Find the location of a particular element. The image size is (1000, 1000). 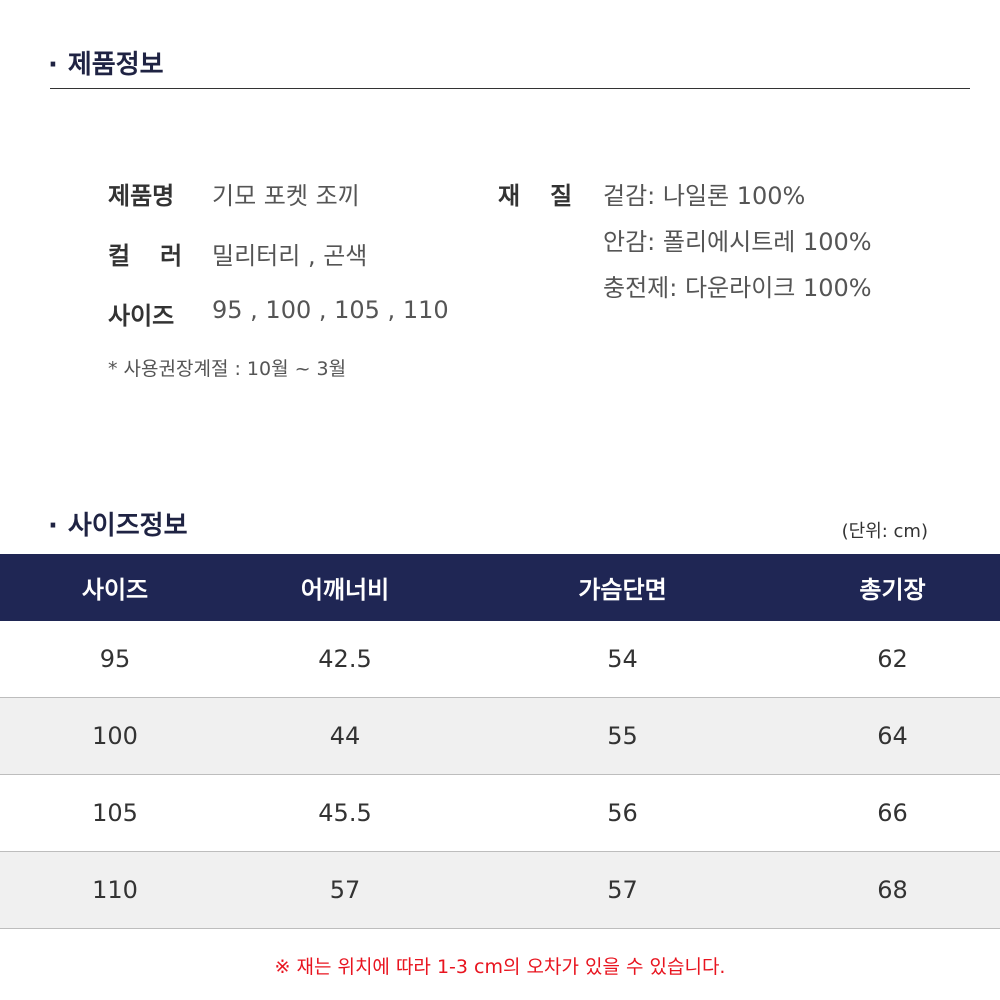

section-divider is located at coordinates (510, 88).